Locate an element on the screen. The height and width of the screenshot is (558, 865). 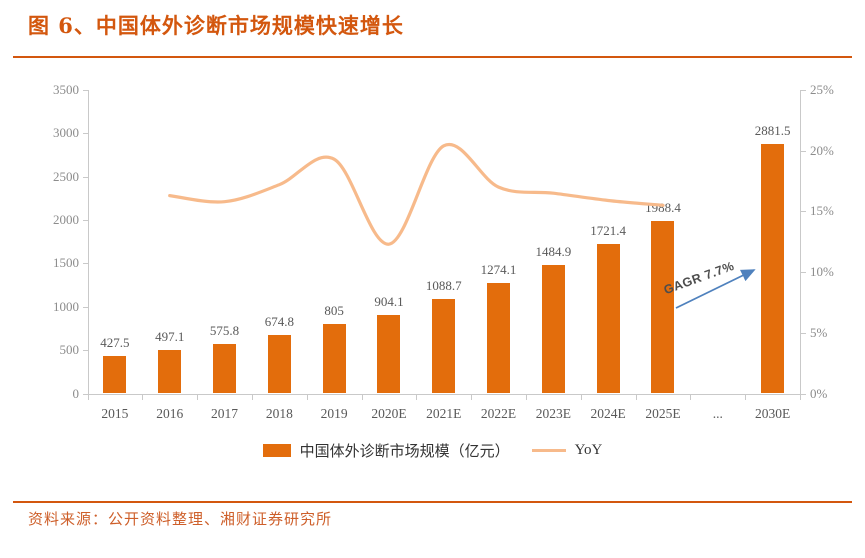
bar-2018 is located at coordinates (279, 364).